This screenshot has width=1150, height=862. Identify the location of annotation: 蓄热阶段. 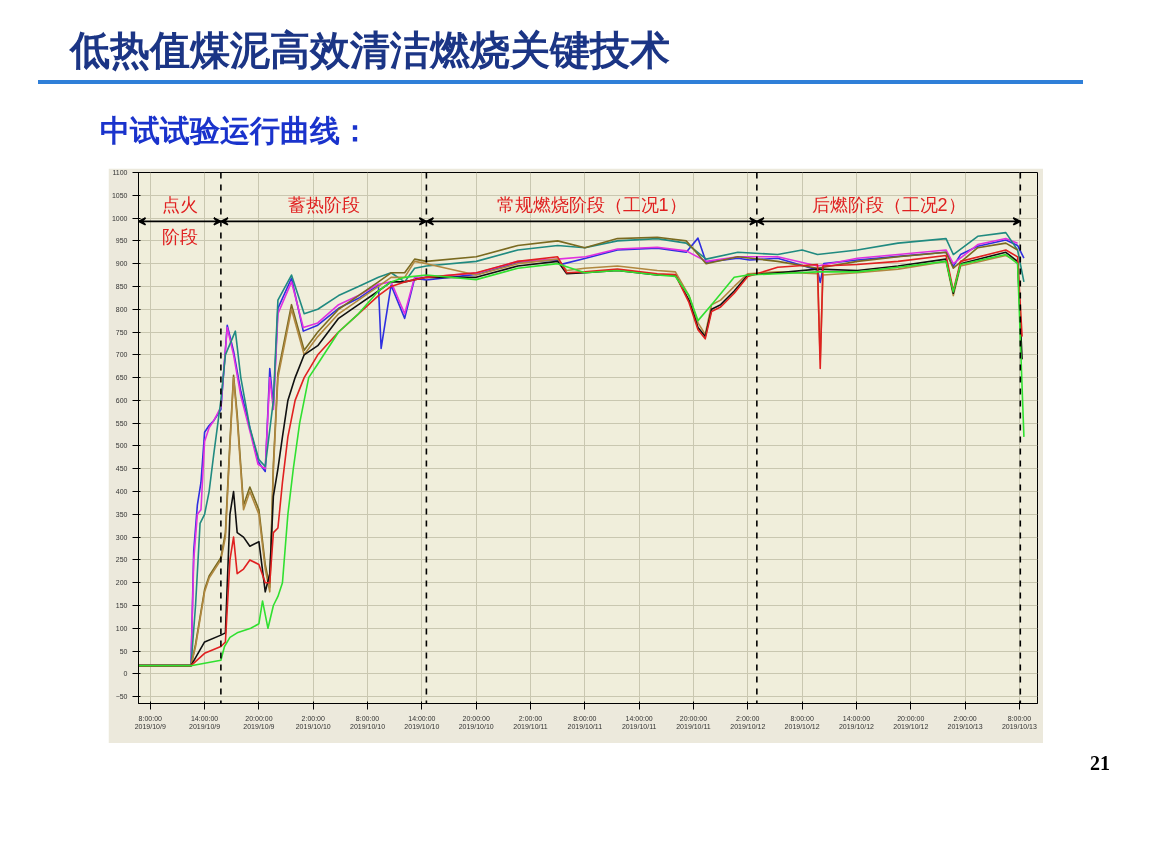
(323, 205).